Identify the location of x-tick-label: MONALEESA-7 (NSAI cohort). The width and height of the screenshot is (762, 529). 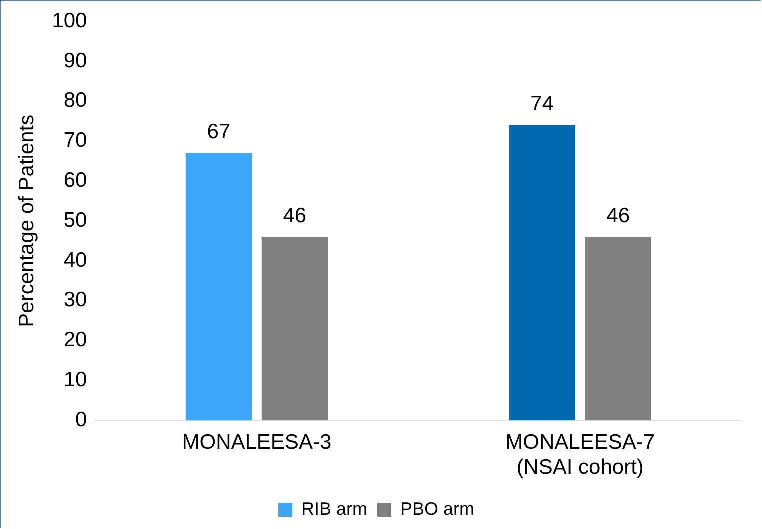
(581, 455).